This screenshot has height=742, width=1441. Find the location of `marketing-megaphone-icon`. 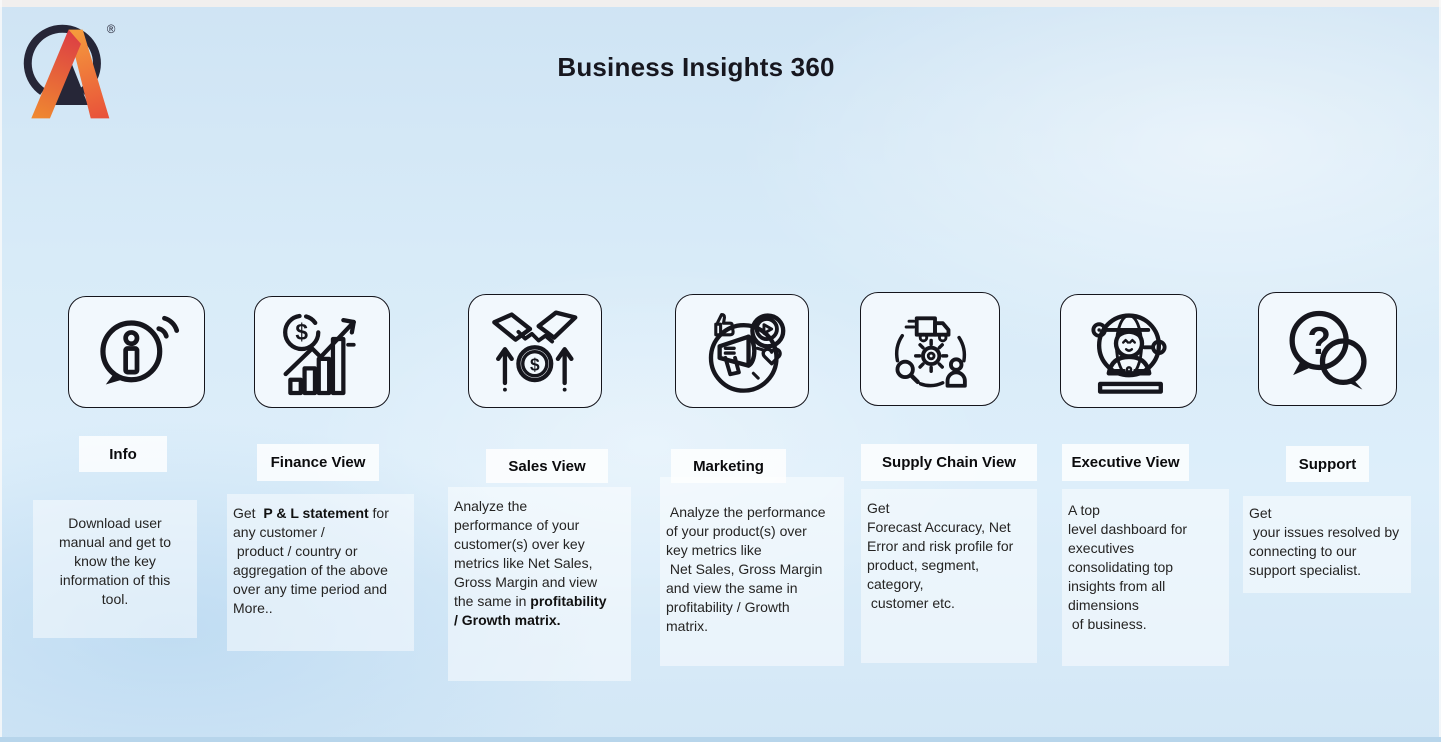

marketing-megaphone-icon is located at coordinates (747, 352).